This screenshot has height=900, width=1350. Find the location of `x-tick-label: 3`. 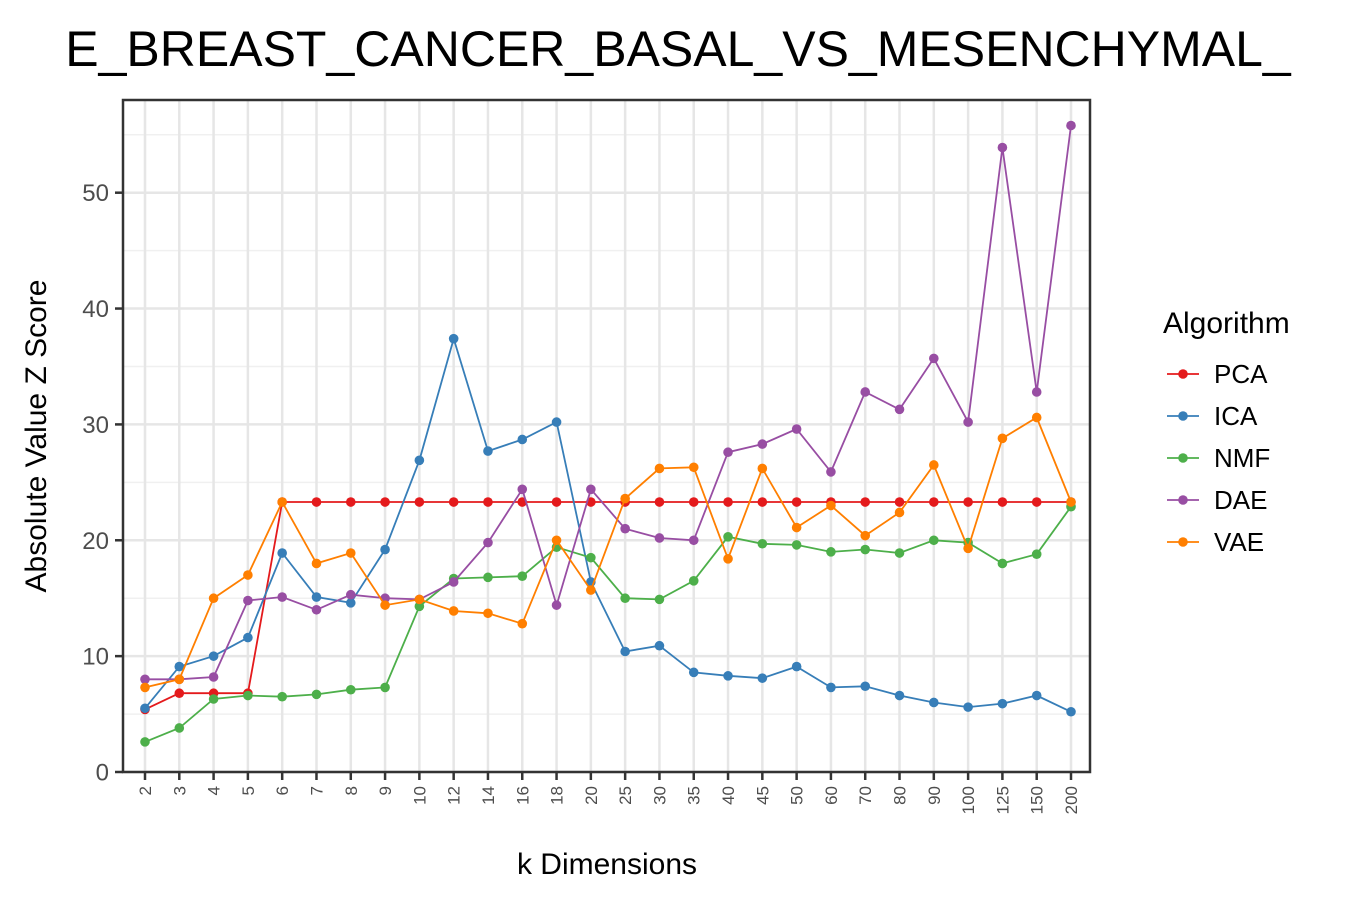

x-tick-label: 3 is located at coordinates (179, 790).